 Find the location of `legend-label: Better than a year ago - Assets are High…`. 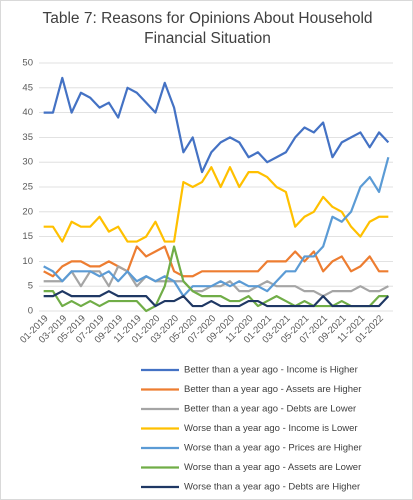

legend-label: Better than a year ago - Assets are High… is located at coordinates (272, 389).